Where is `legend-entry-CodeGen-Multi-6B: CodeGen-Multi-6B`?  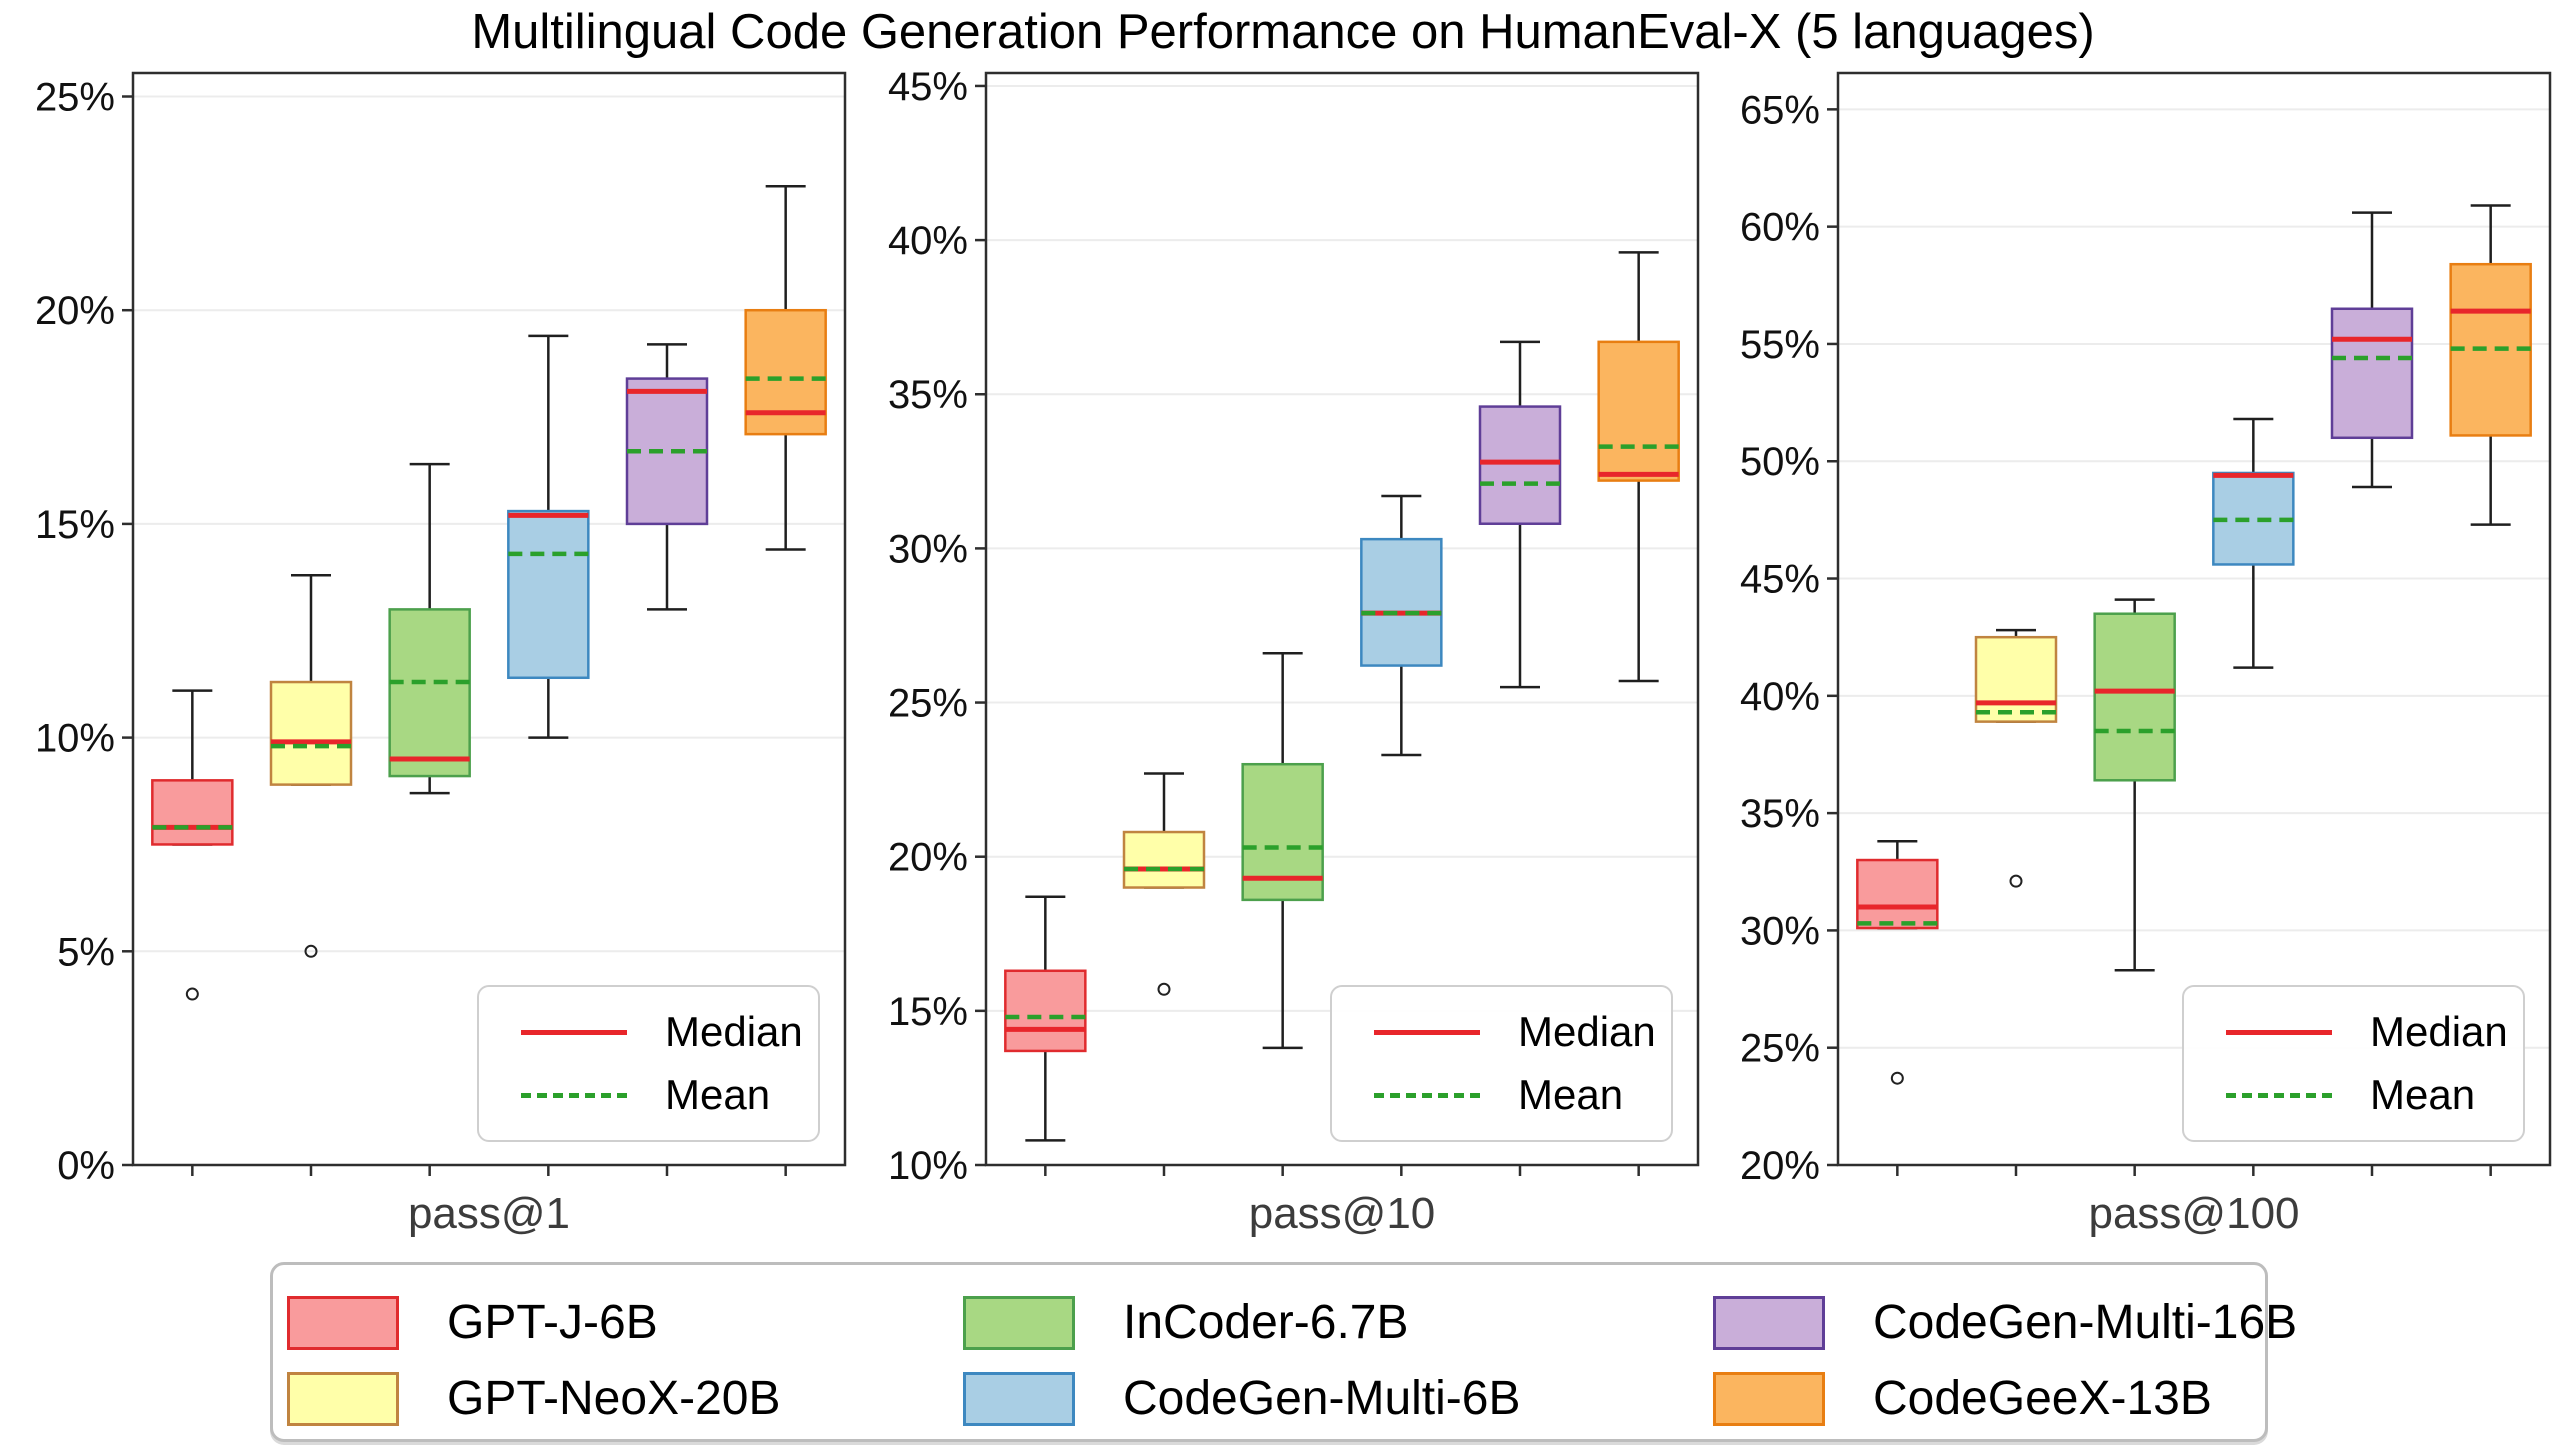
legend-entry-CodeGen-Multi-6B: CodeGen-Multi-6B is located at coordinates (1242, 1398).